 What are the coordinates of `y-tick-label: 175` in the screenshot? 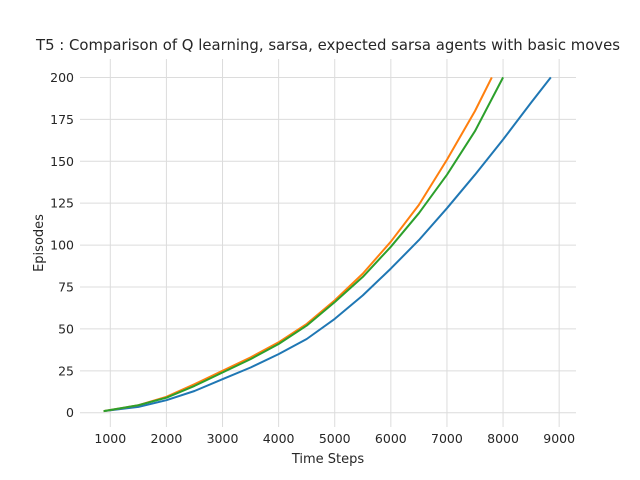 It's located at (62, 119).